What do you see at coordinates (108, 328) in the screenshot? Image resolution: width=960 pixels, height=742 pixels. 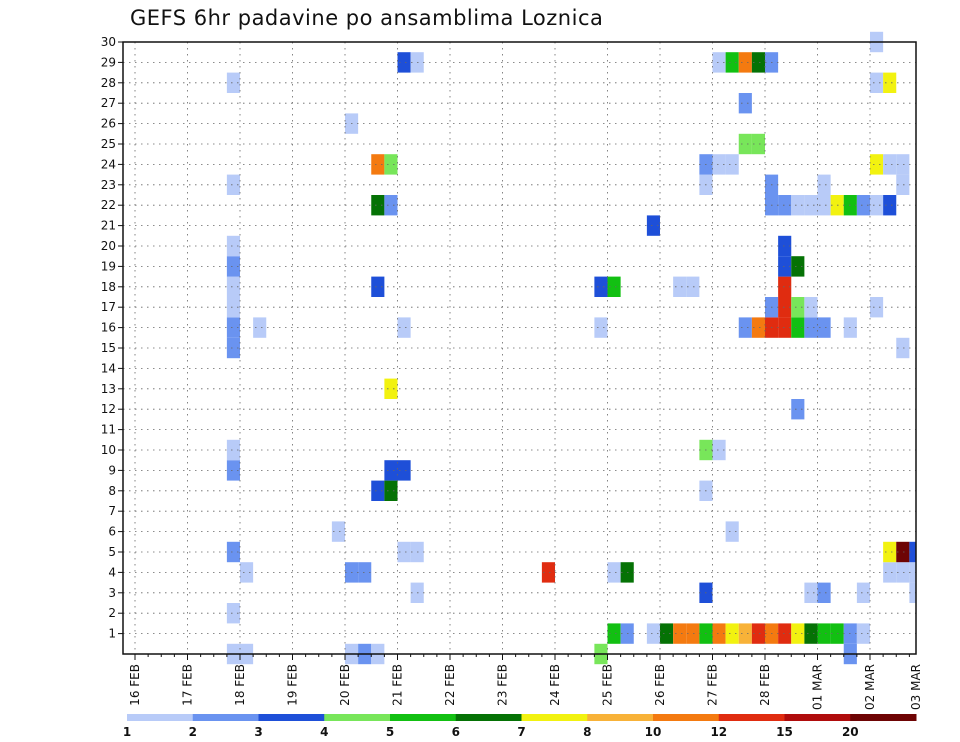 I see `y-tick-label: 16` at bounding box center [108, 328].